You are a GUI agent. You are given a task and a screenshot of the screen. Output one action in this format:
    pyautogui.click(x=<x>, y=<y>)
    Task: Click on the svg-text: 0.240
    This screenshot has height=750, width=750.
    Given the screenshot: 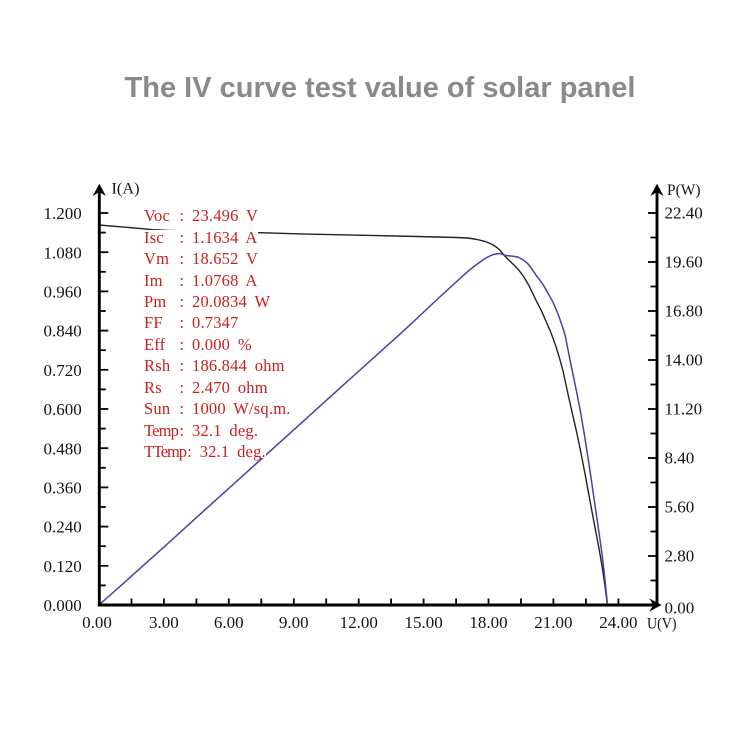 What is the action you would take?
    pyautogui.click(x=62, y=527)
    